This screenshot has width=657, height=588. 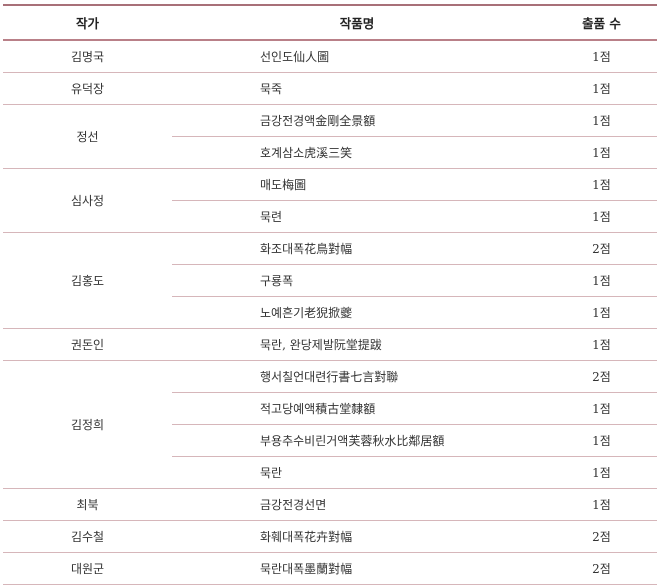 I want to click on artist-cell: 정선, so click(x=87, y=136).